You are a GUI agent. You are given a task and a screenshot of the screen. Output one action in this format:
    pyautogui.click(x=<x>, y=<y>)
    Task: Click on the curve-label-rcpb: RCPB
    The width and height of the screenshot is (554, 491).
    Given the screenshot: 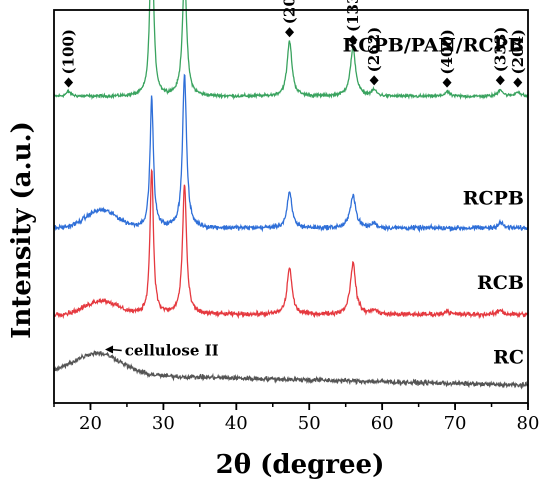 What is the action you would take?
    pyautogui.click(x=493, y=199)
    